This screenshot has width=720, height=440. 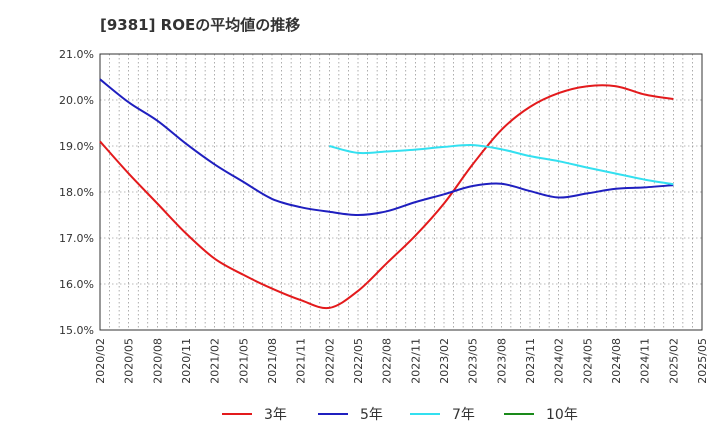 I want to click on x-tick-label: 2020/02, so click(x=100, y=361).